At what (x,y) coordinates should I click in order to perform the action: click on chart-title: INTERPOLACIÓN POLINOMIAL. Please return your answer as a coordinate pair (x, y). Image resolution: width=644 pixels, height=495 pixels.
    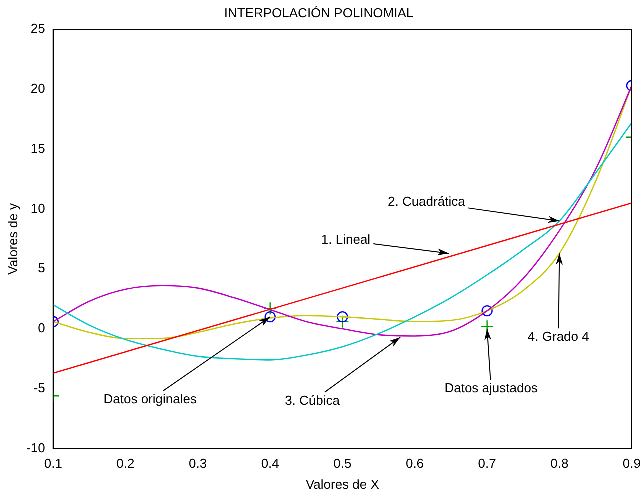
    Looking at the image, I should click on (319, 12).